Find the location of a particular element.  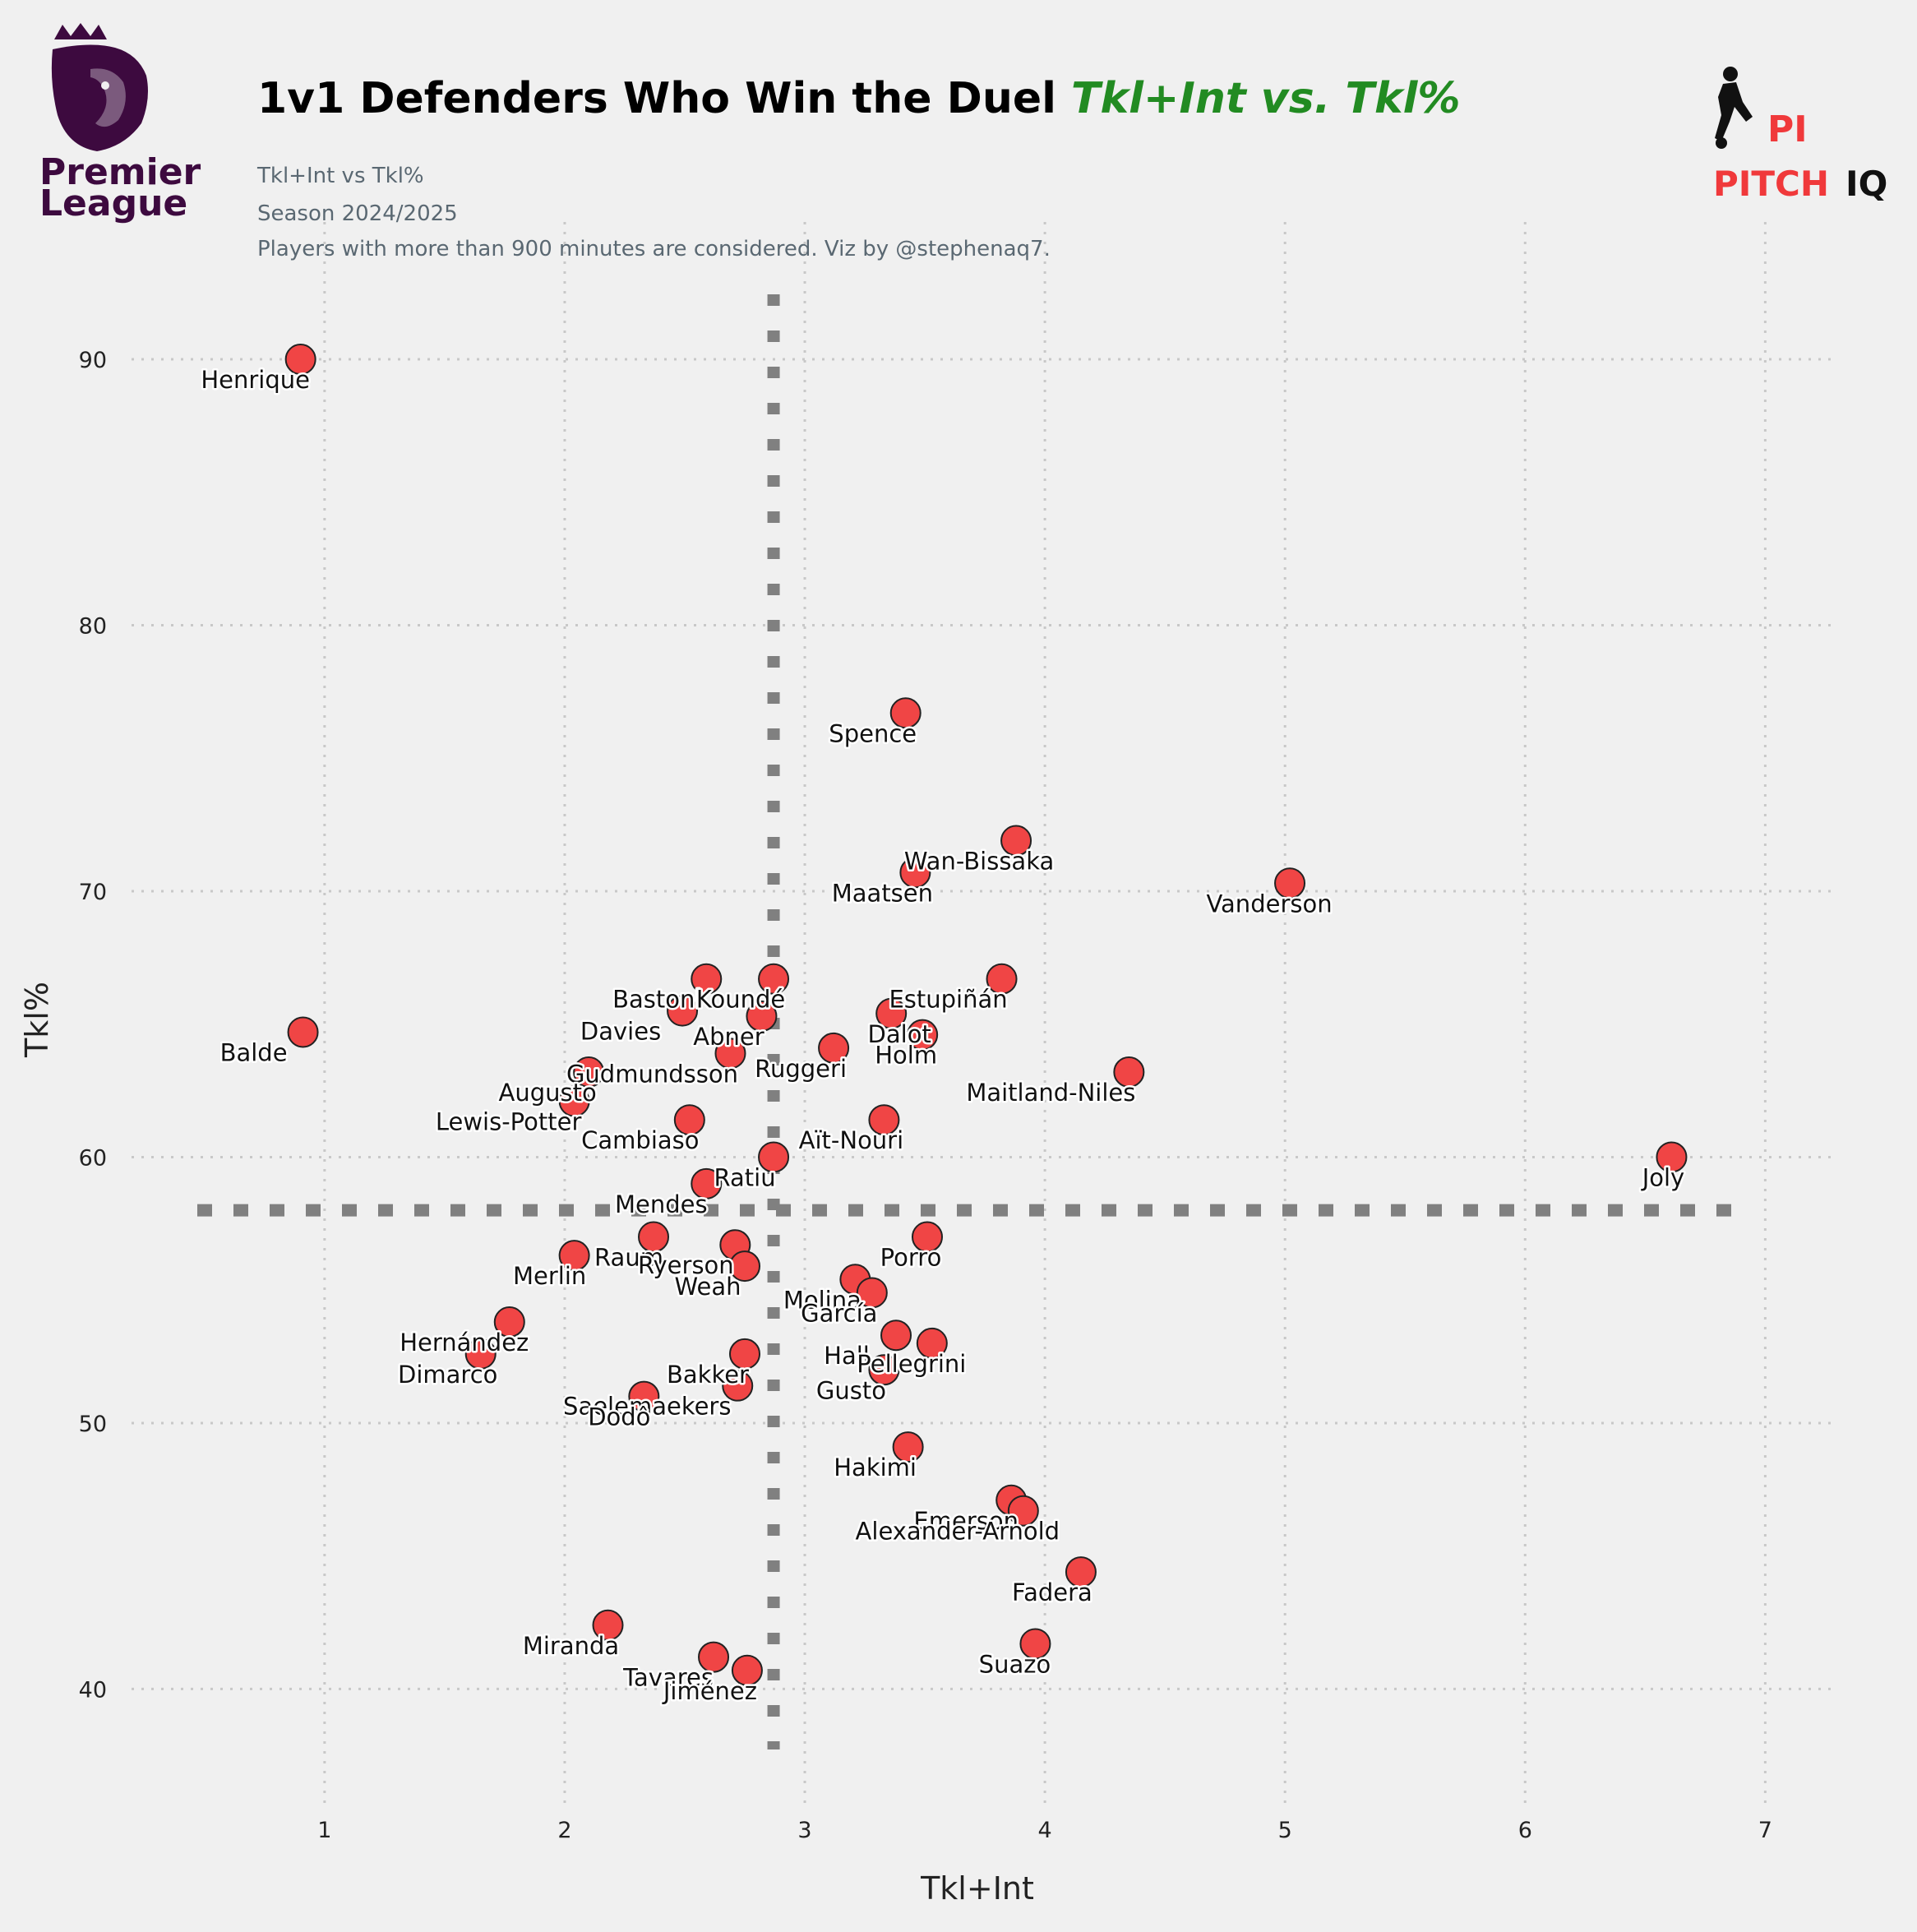

point-label: Holm is located at coordinates (906, 1056).